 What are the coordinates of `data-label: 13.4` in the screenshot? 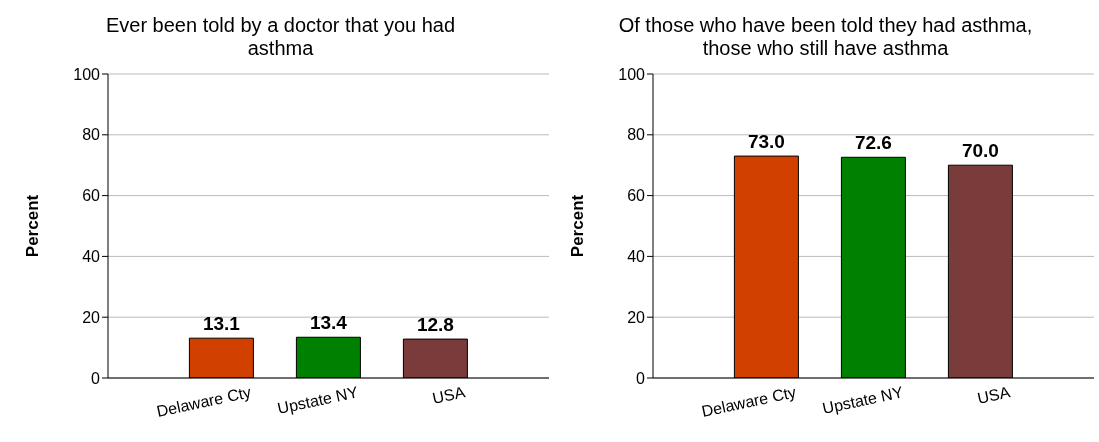 It's located at (328, 323).